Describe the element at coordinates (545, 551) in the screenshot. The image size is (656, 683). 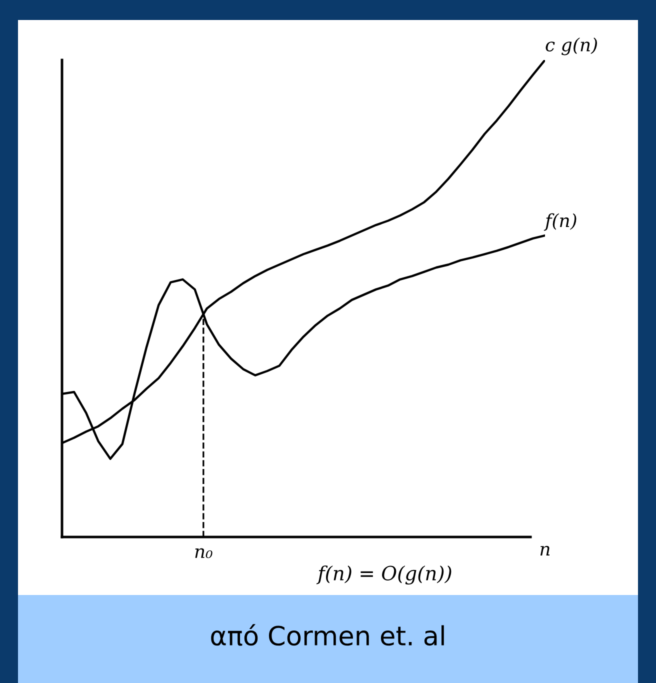
I see `x-axis-title: n` at that location.